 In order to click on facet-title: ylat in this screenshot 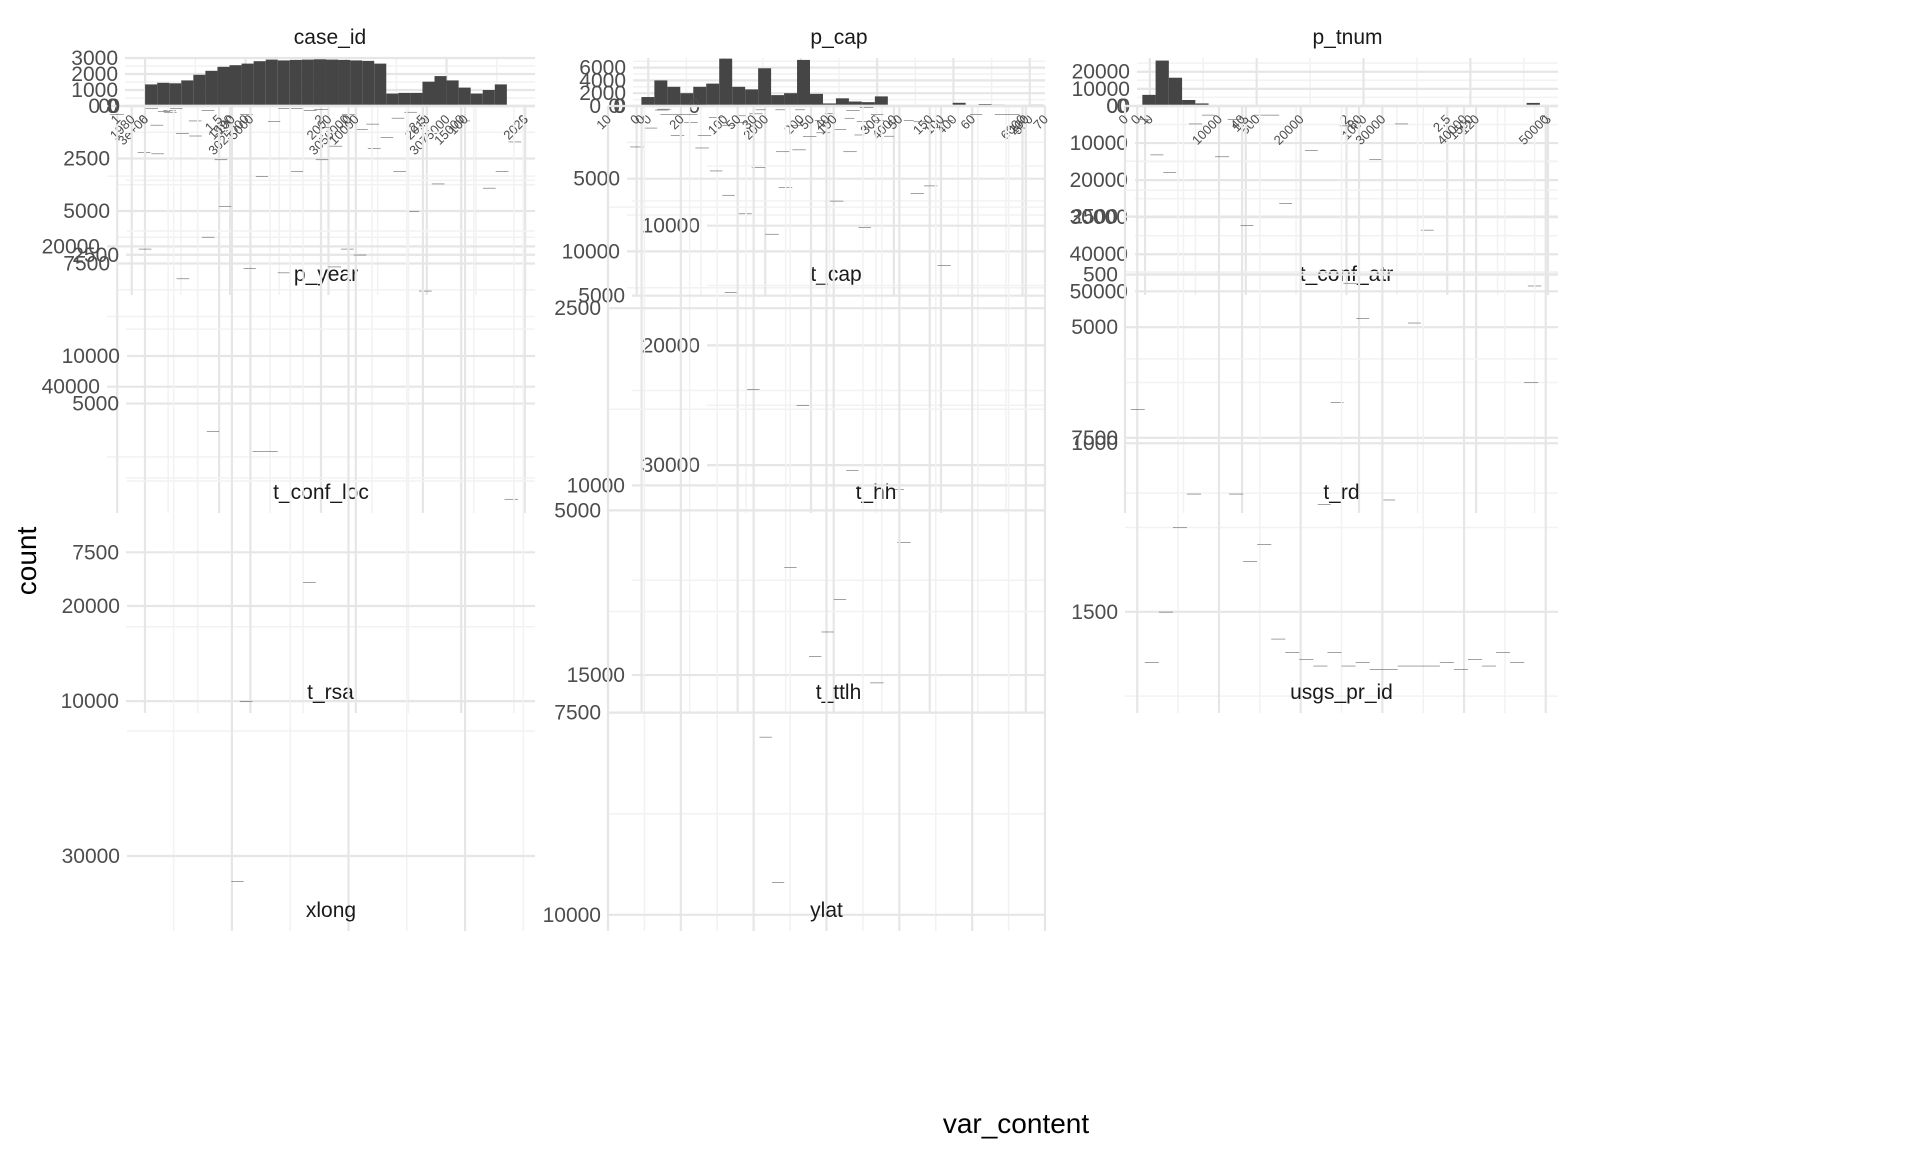, I will do `click(826, 910)`.